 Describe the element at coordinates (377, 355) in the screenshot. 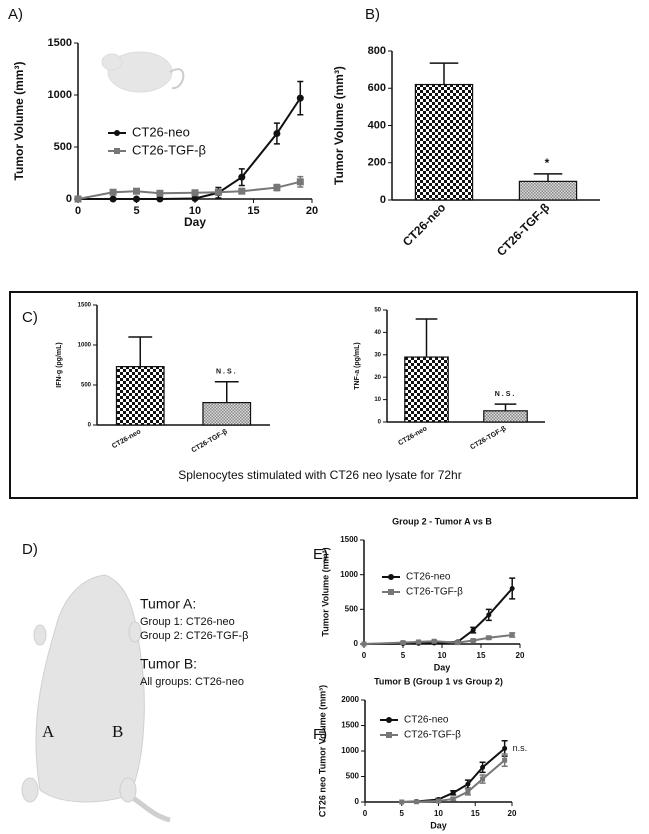

I see `y-tick-label: 30` at that location.